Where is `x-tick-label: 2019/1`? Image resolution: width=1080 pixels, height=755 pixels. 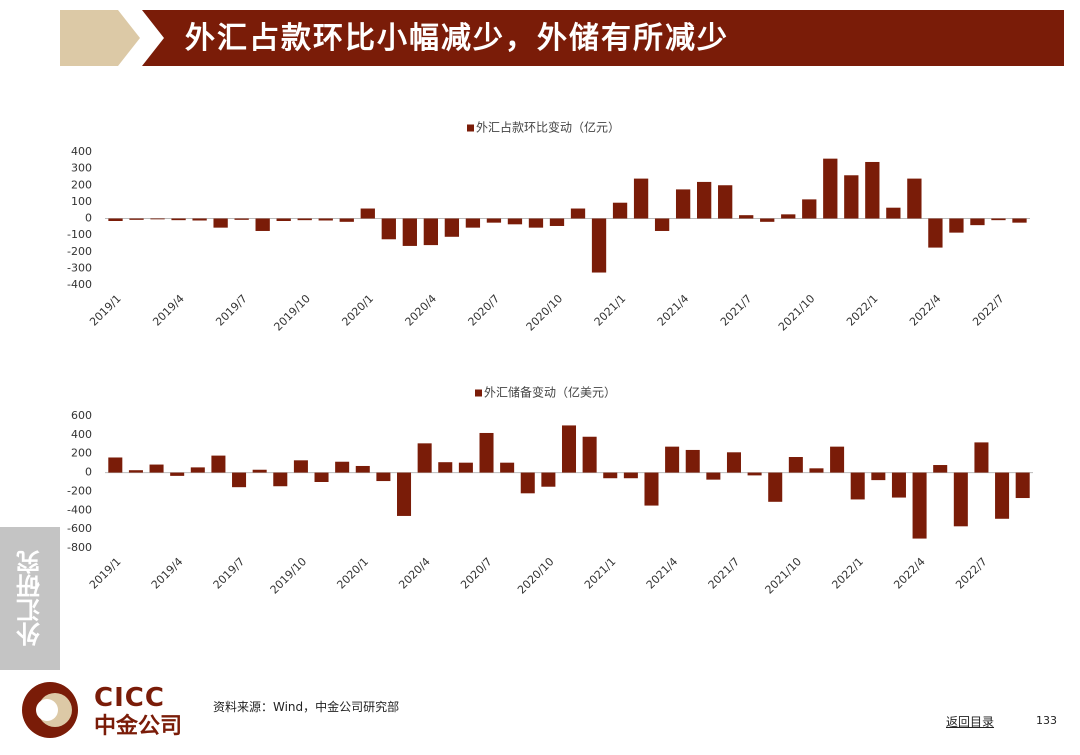
x-tick-label: 2019/1 is located at coordinates (105, 573).